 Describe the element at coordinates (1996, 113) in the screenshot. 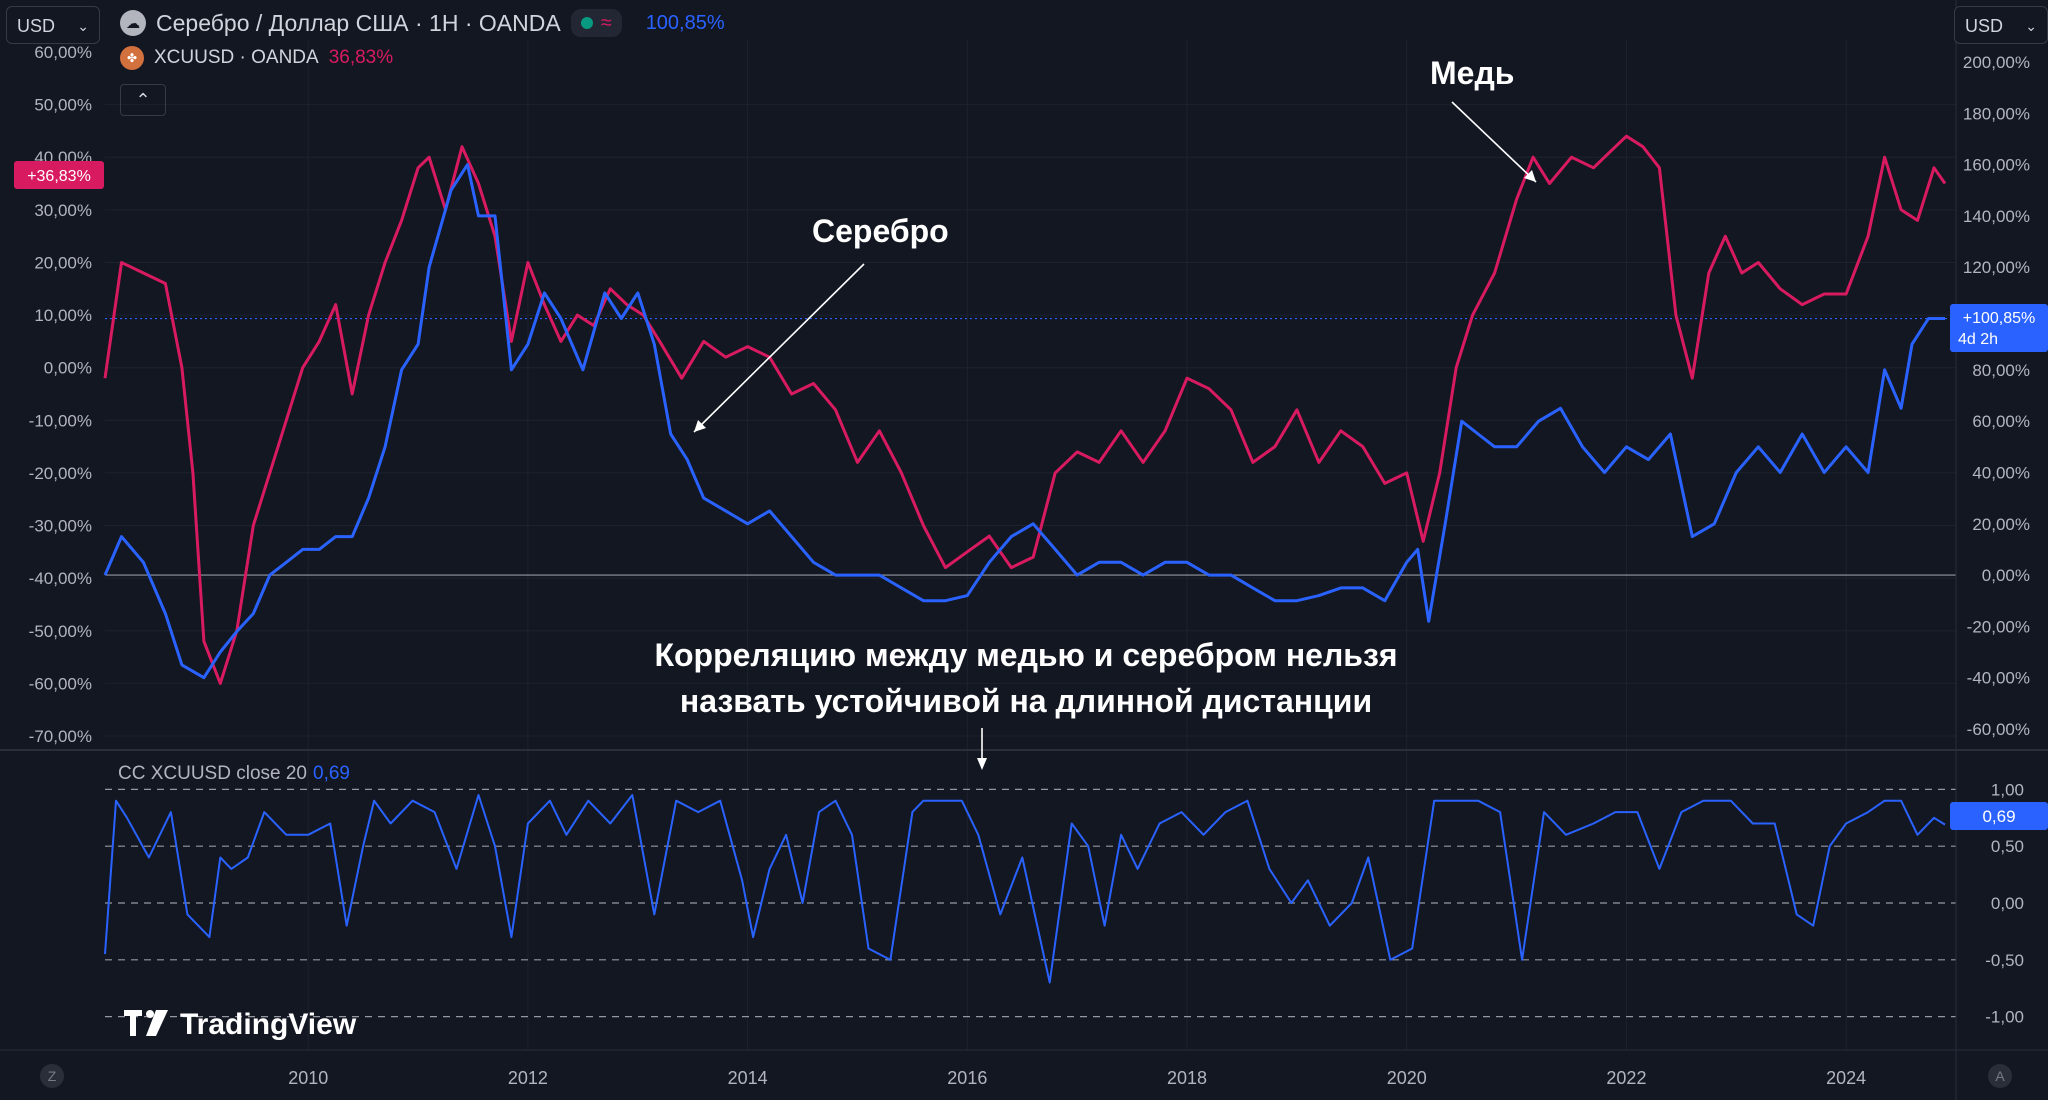

I see `right-tick-label: 180,00%` at that location.